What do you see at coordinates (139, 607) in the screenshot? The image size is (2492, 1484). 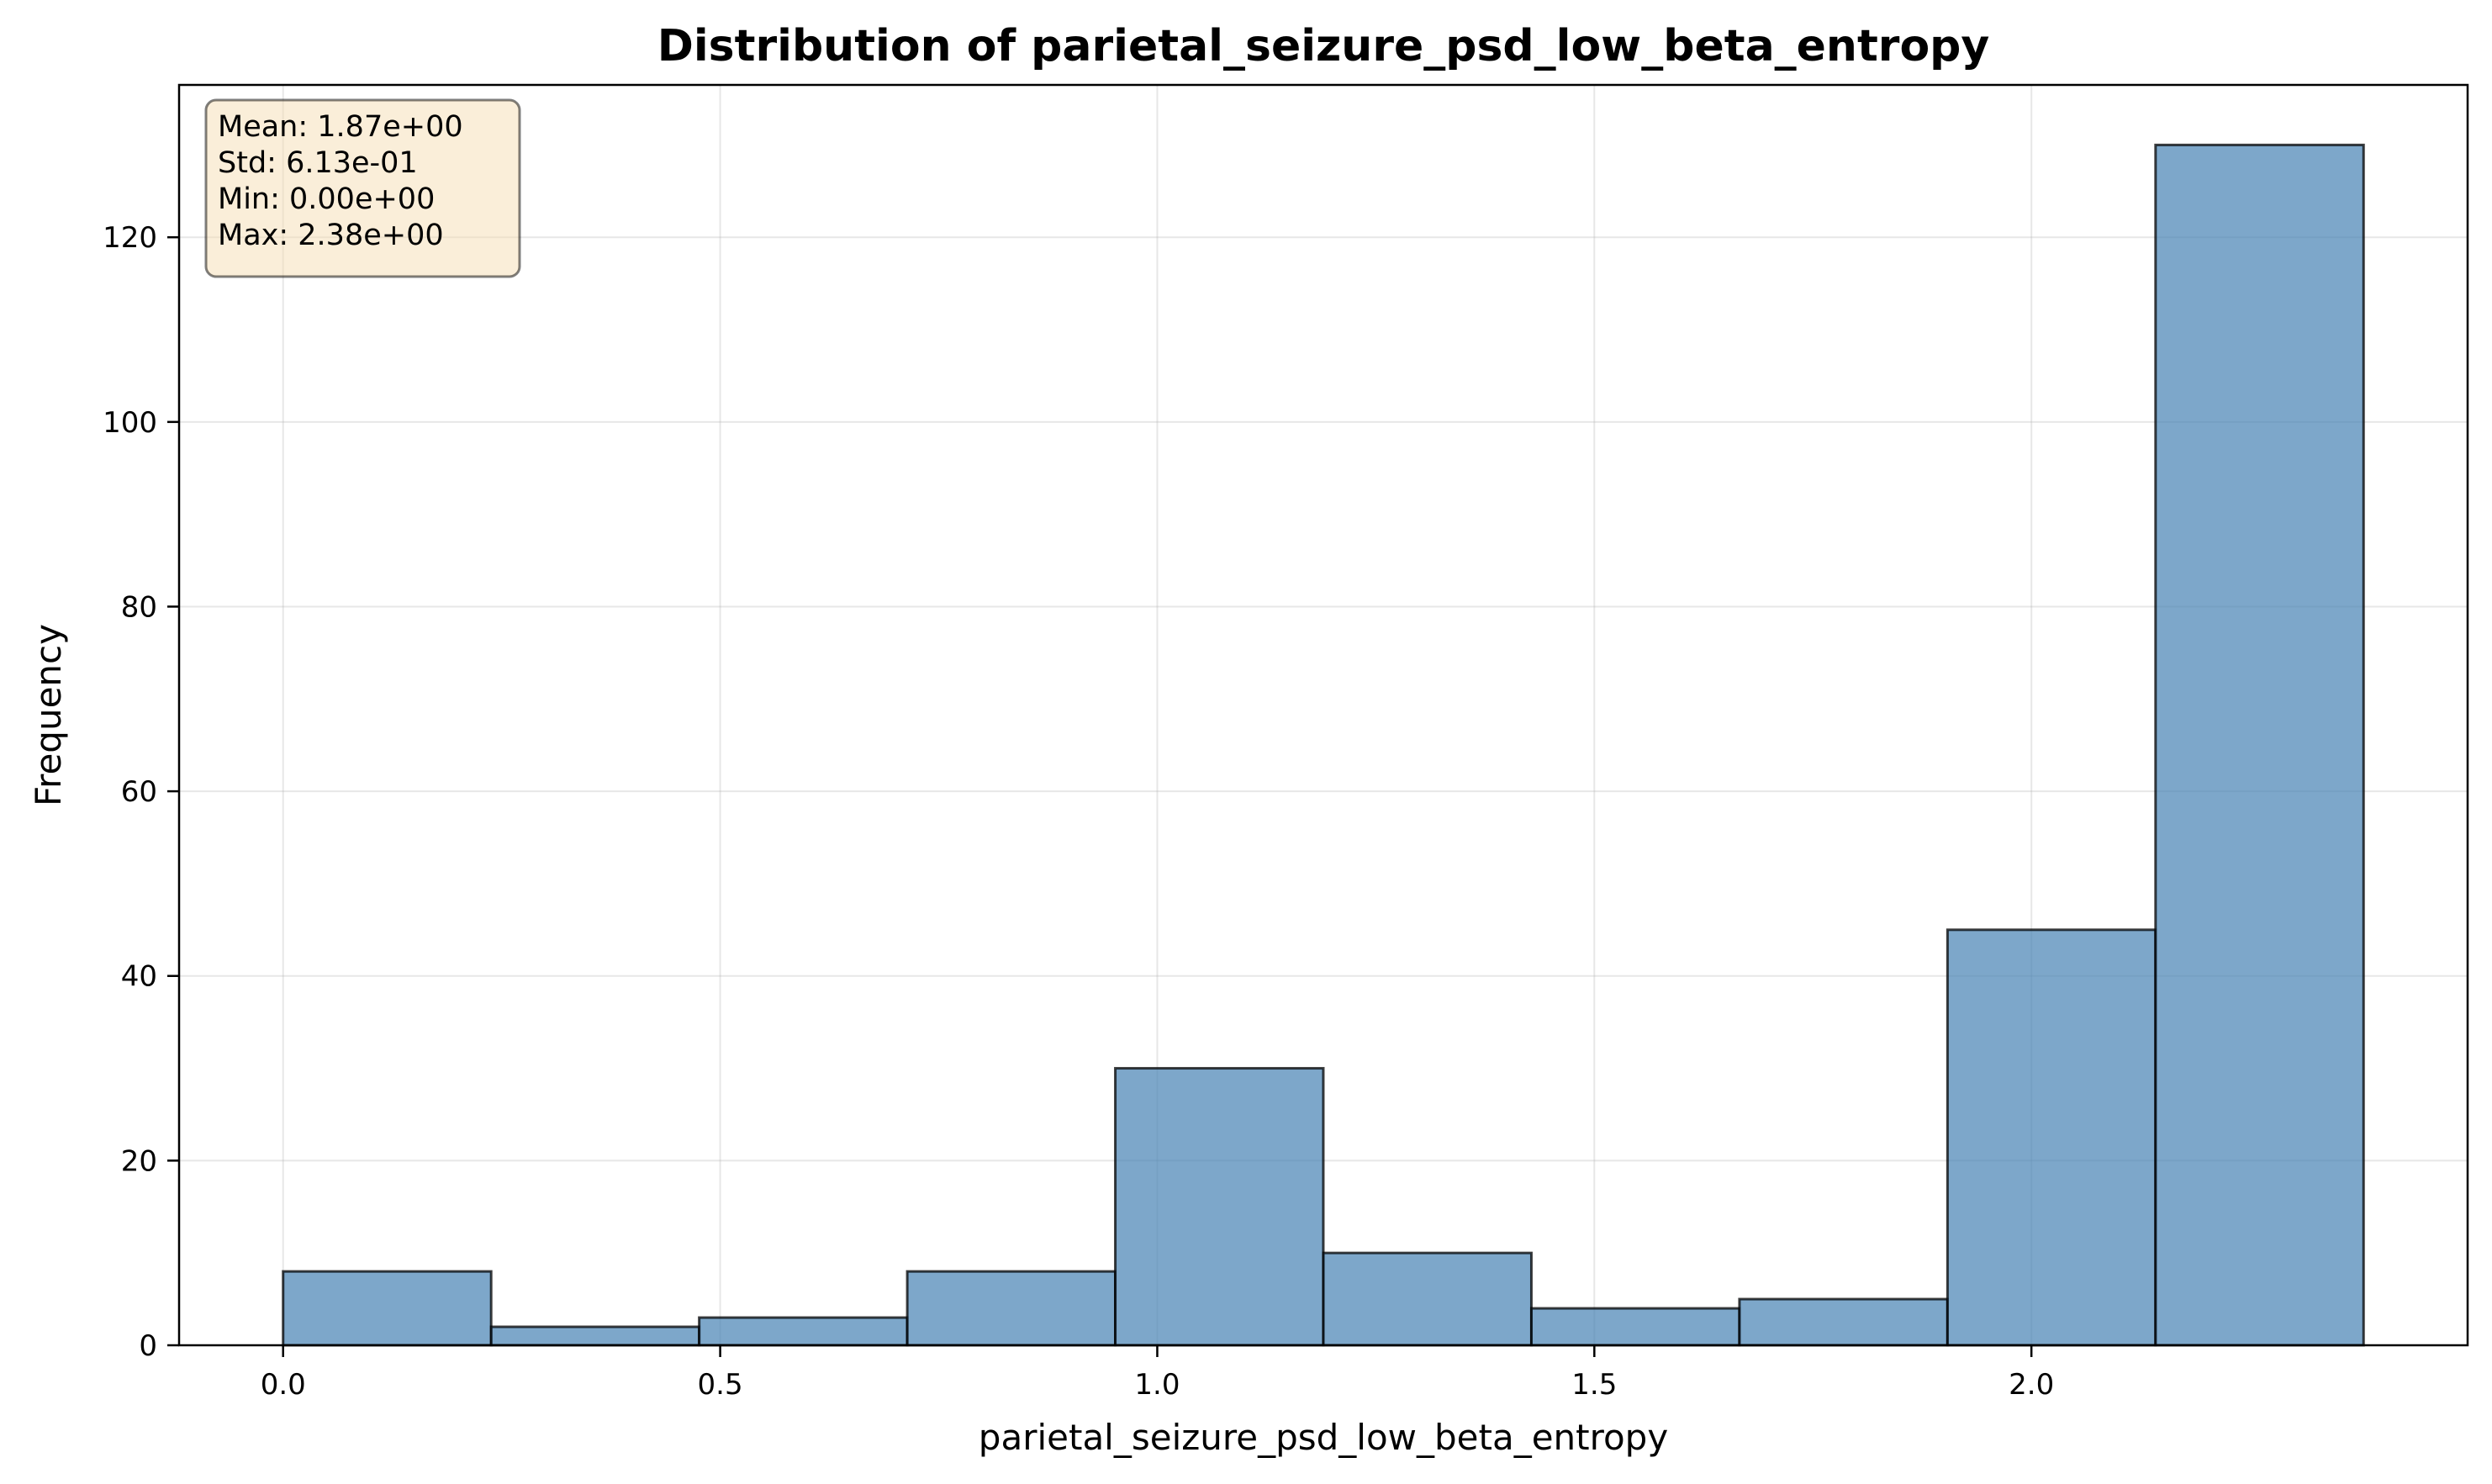 I see `y-tick-label-4: 80` at bounding box center [139, 607].